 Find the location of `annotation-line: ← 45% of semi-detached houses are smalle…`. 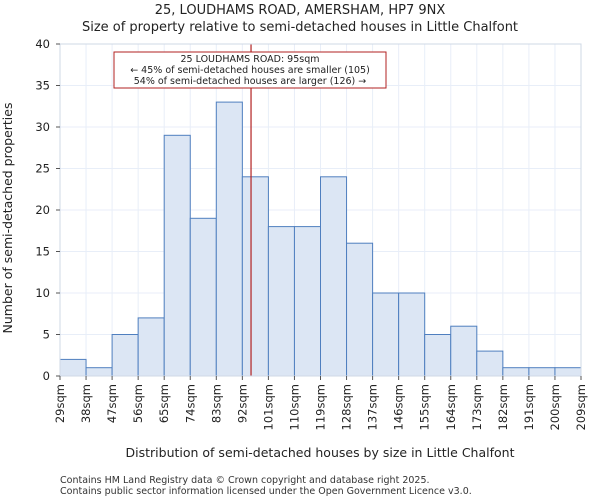

annotation-line: ← 45% of semi-detached houses are smalle… is located at coordinates (250, 70).